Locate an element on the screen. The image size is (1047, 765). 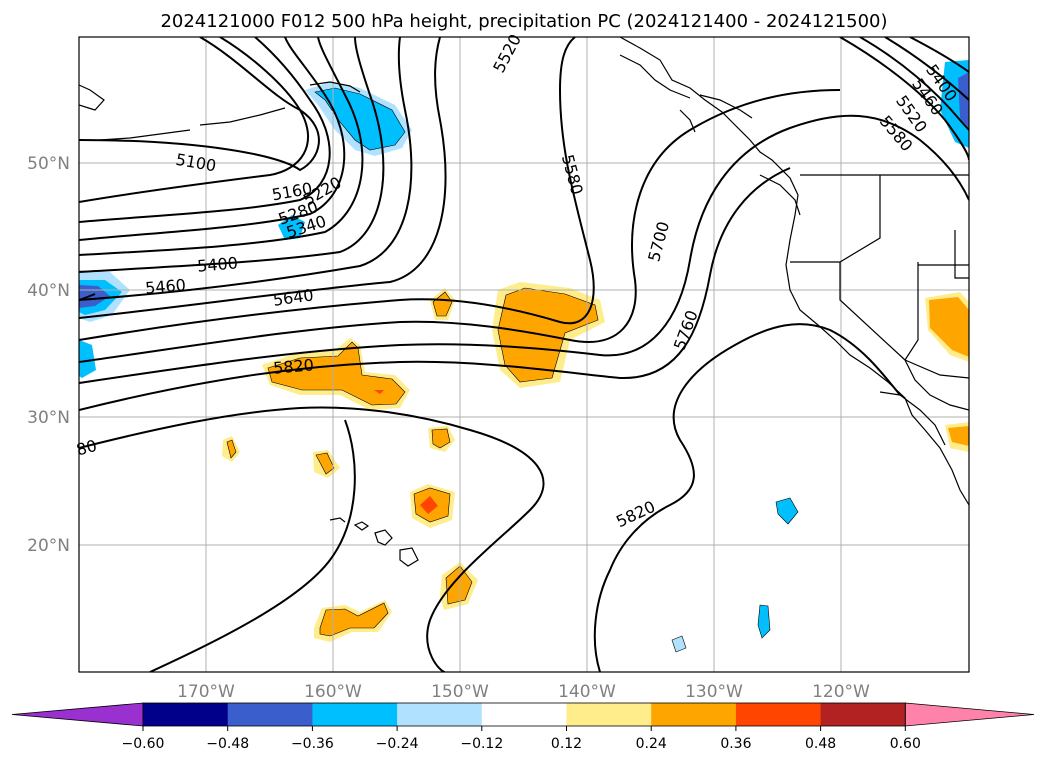
contour-label: 5460 is located at coordinates (165, 286).